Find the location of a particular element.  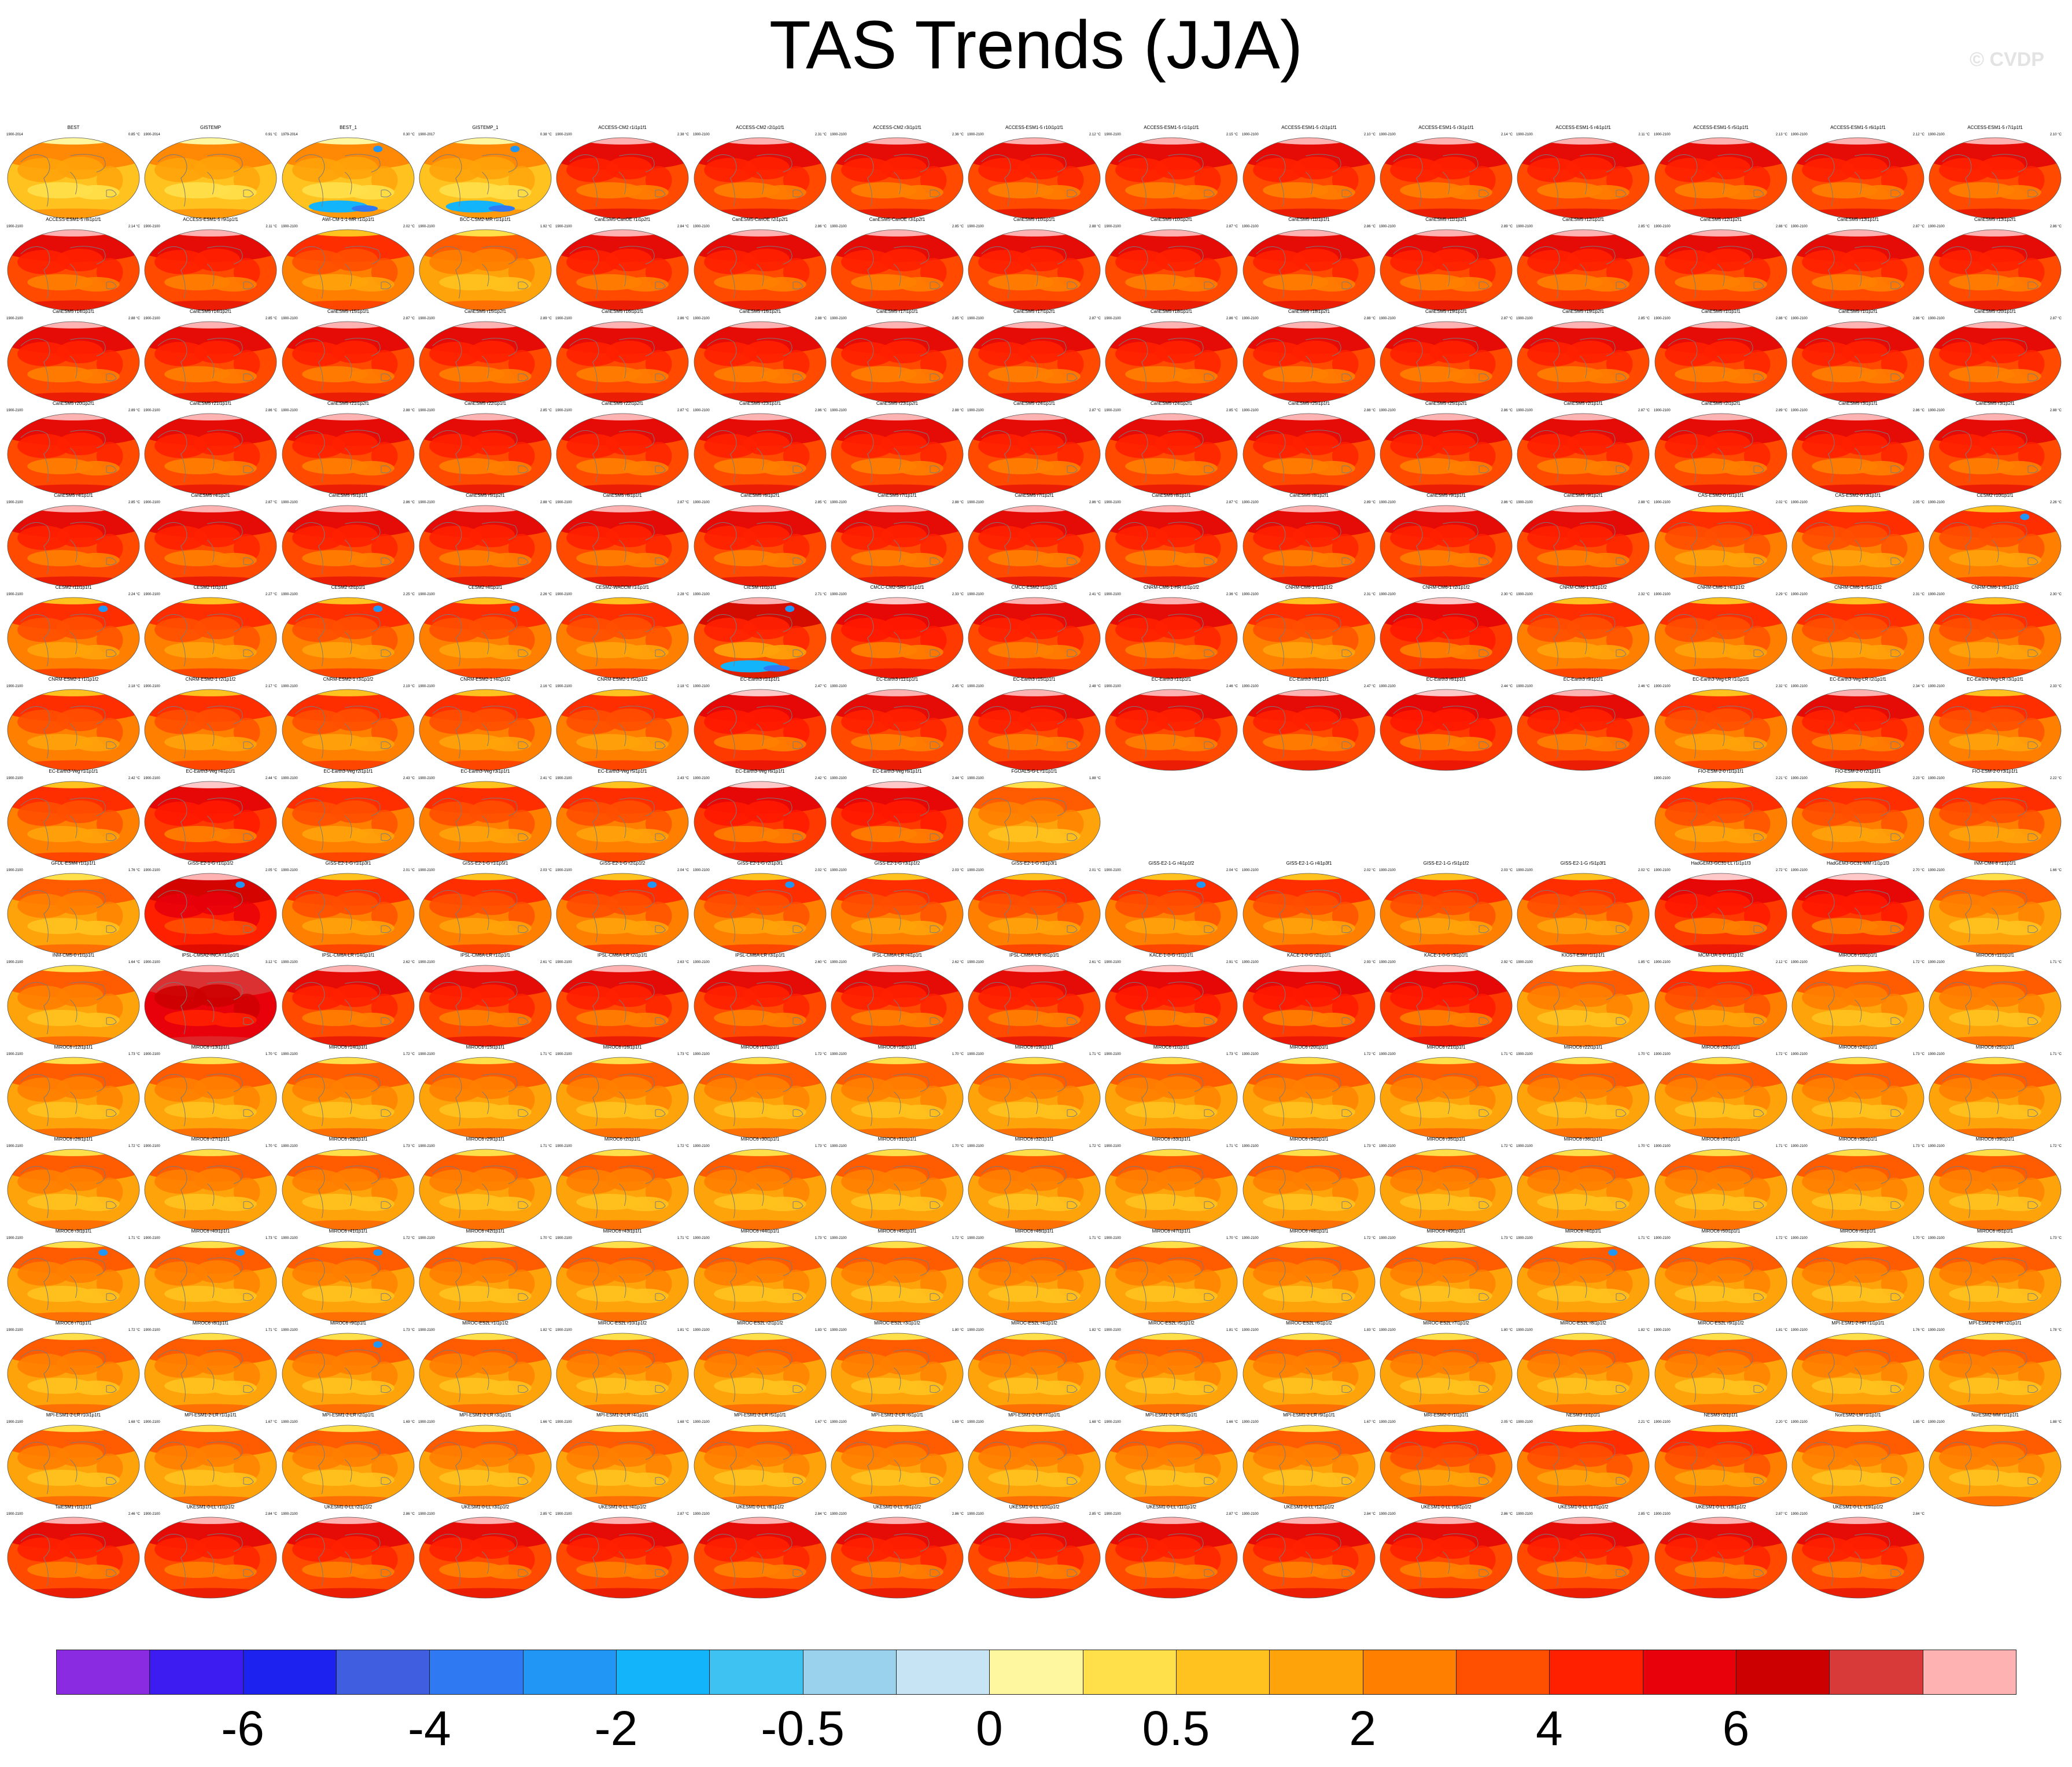

panel-title: IPSL-CM6A-LR r14i1p1f1 is located at coordinates (348, 955).